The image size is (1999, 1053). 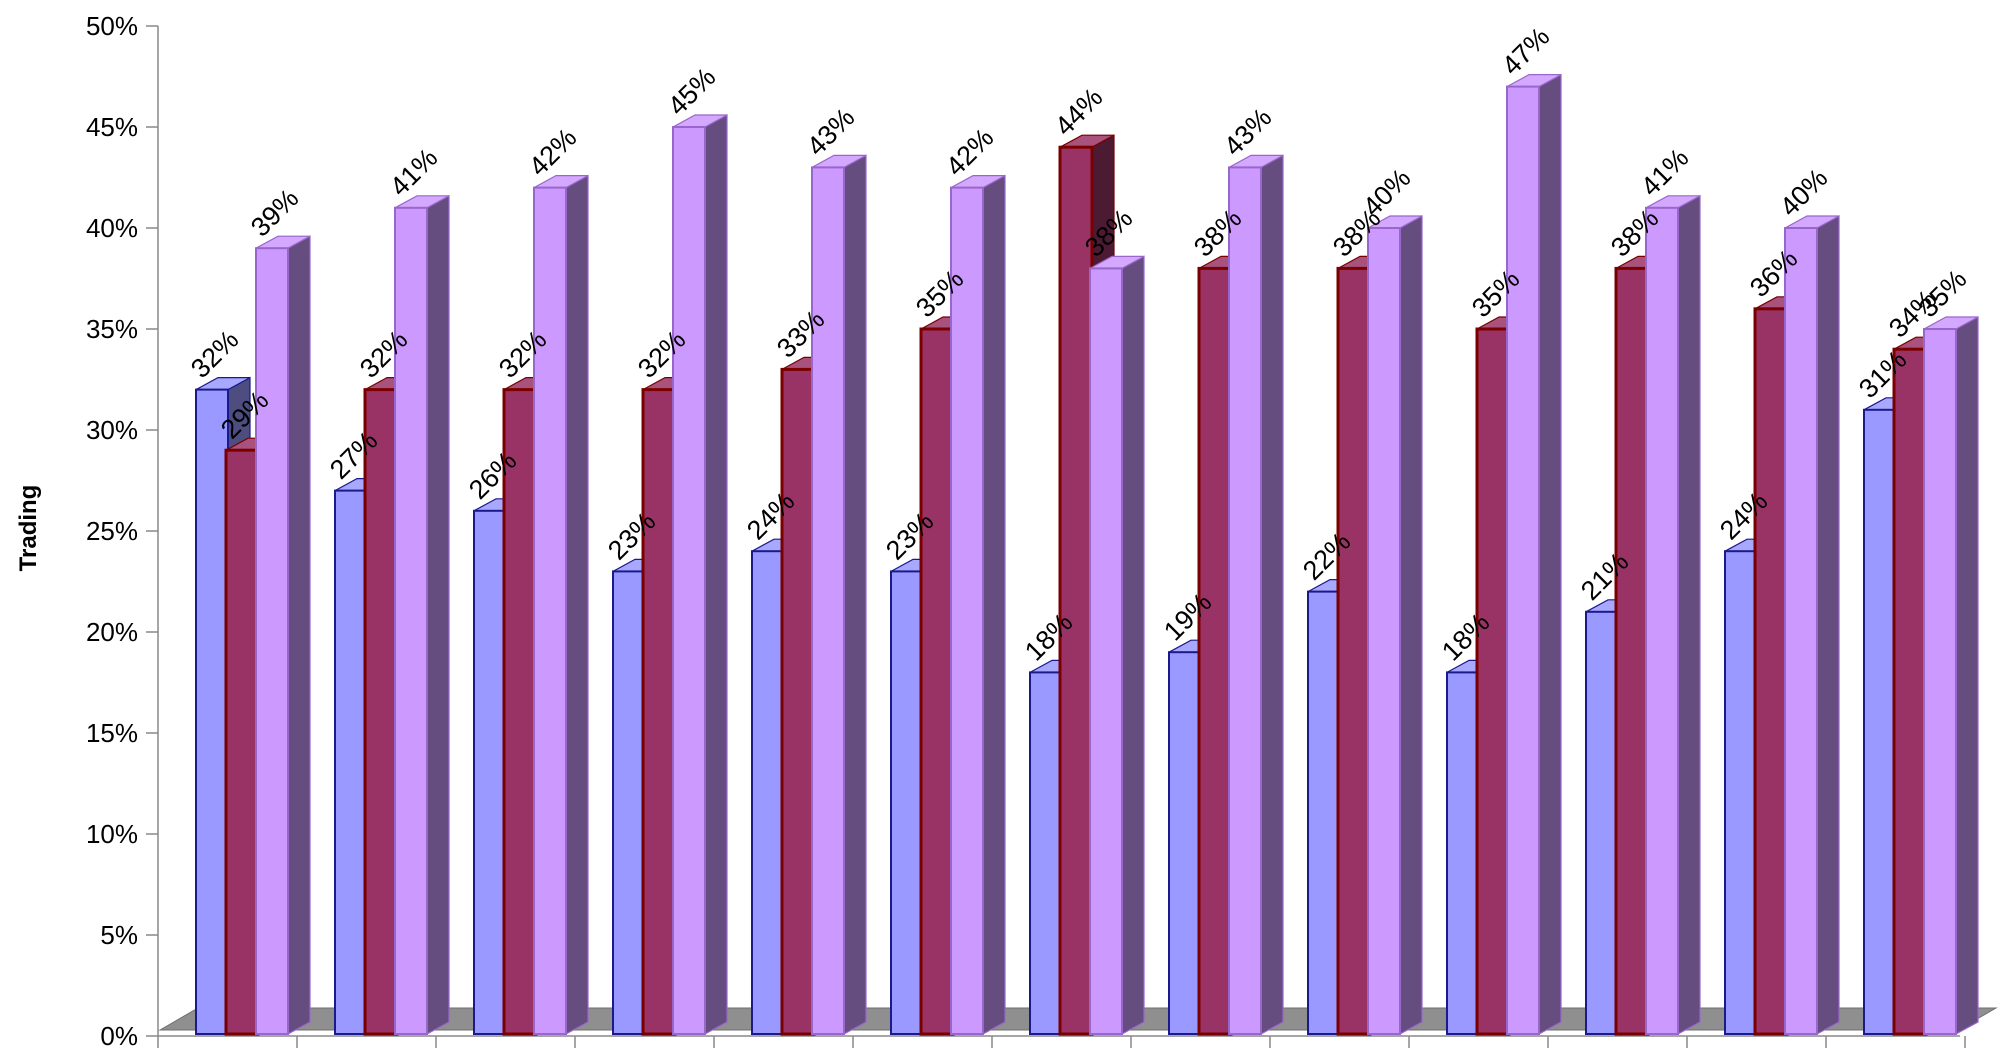 What do you see at coordinates (28, 528) in the screenshot?
I see `y-axis-label: Trading` at bounding box center [28, 528].